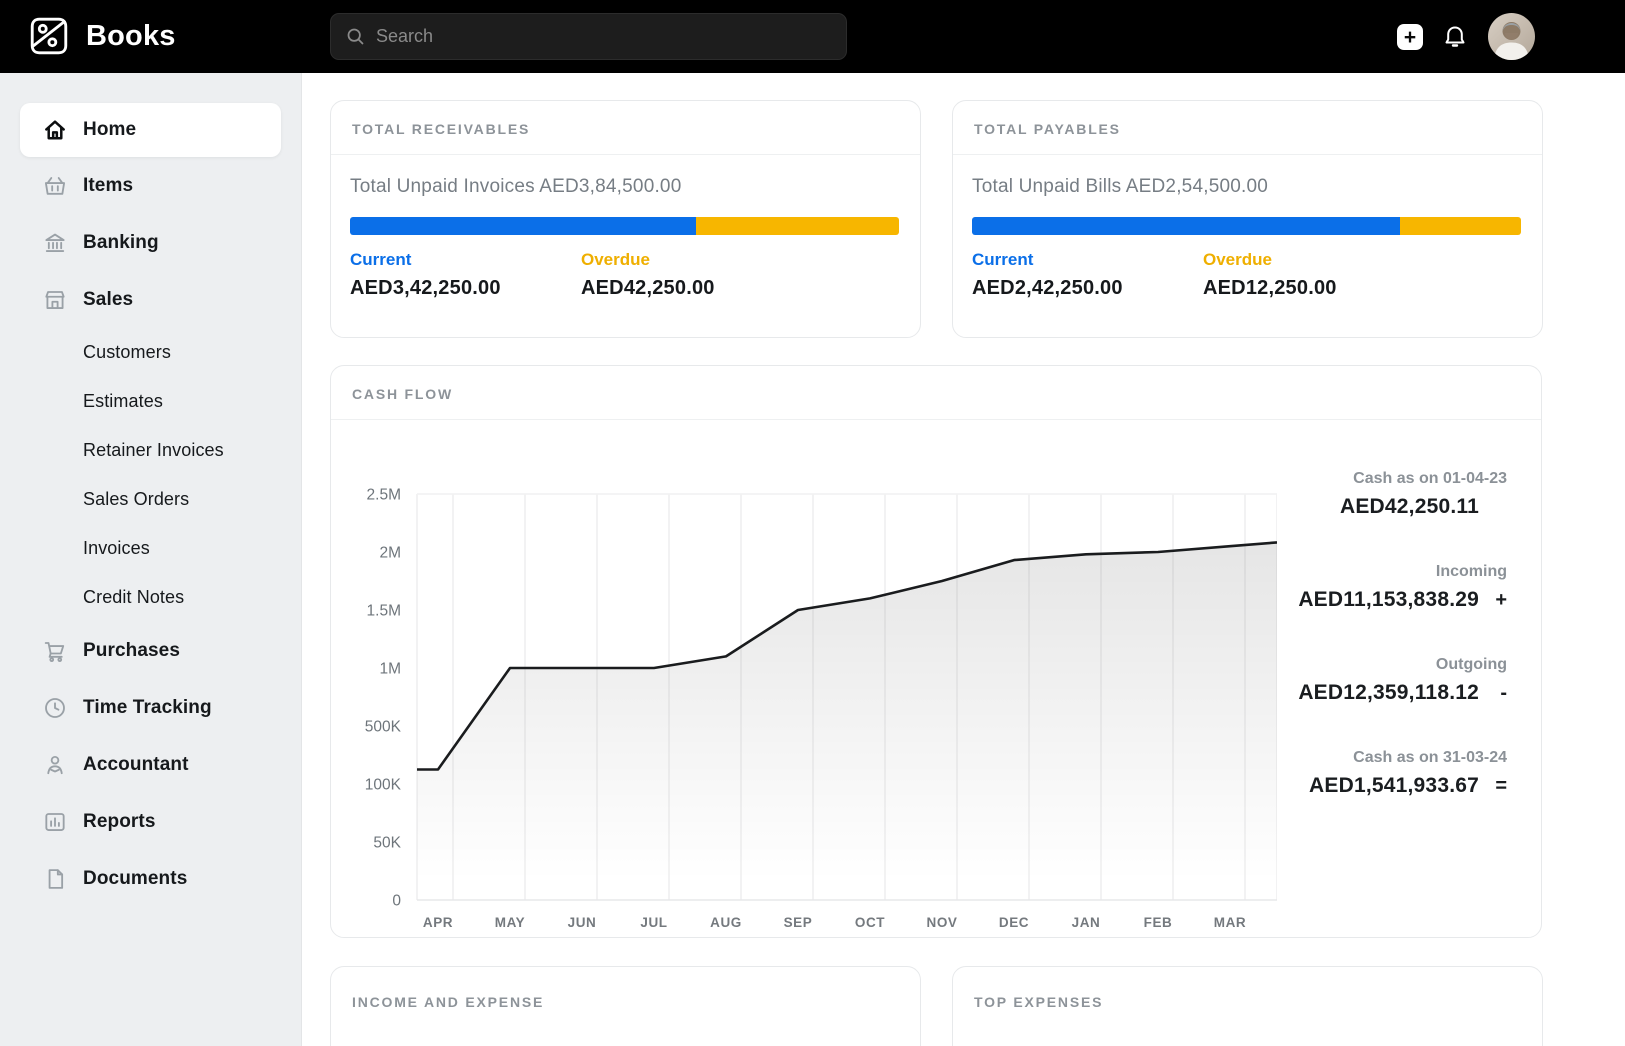  I want to click on cash-flow-stat-row: Incoming AED11,153,838.29 +, so click(1374, 587).